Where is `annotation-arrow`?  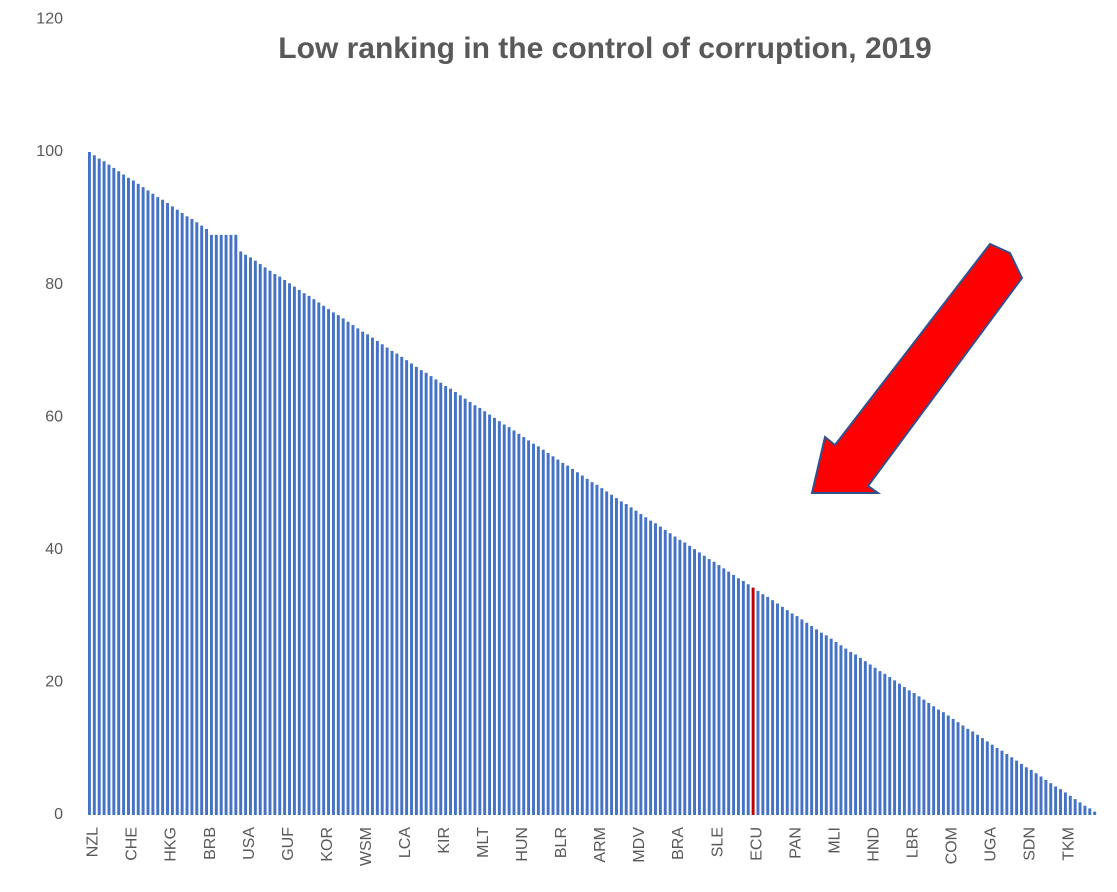 annotation-arrow is located at coordinates (917, 368).